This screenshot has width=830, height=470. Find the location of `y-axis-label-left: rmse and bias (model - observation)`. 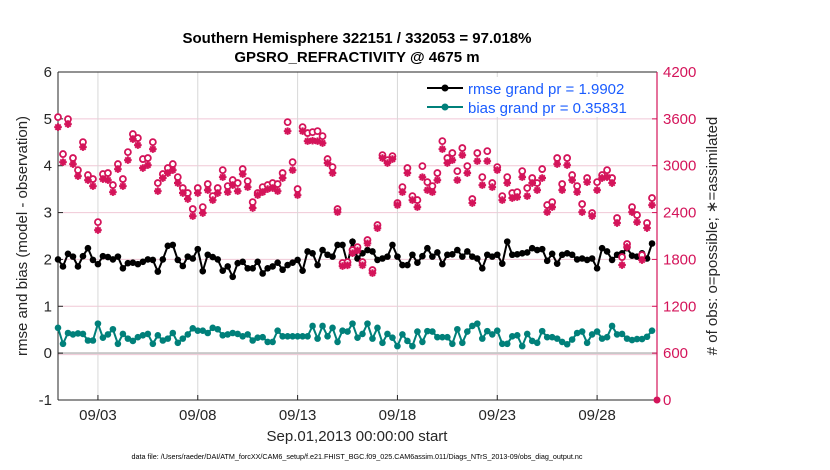

y-axis-label-left: rmse and bias (model - observation) is located at coordinates (22, 236).